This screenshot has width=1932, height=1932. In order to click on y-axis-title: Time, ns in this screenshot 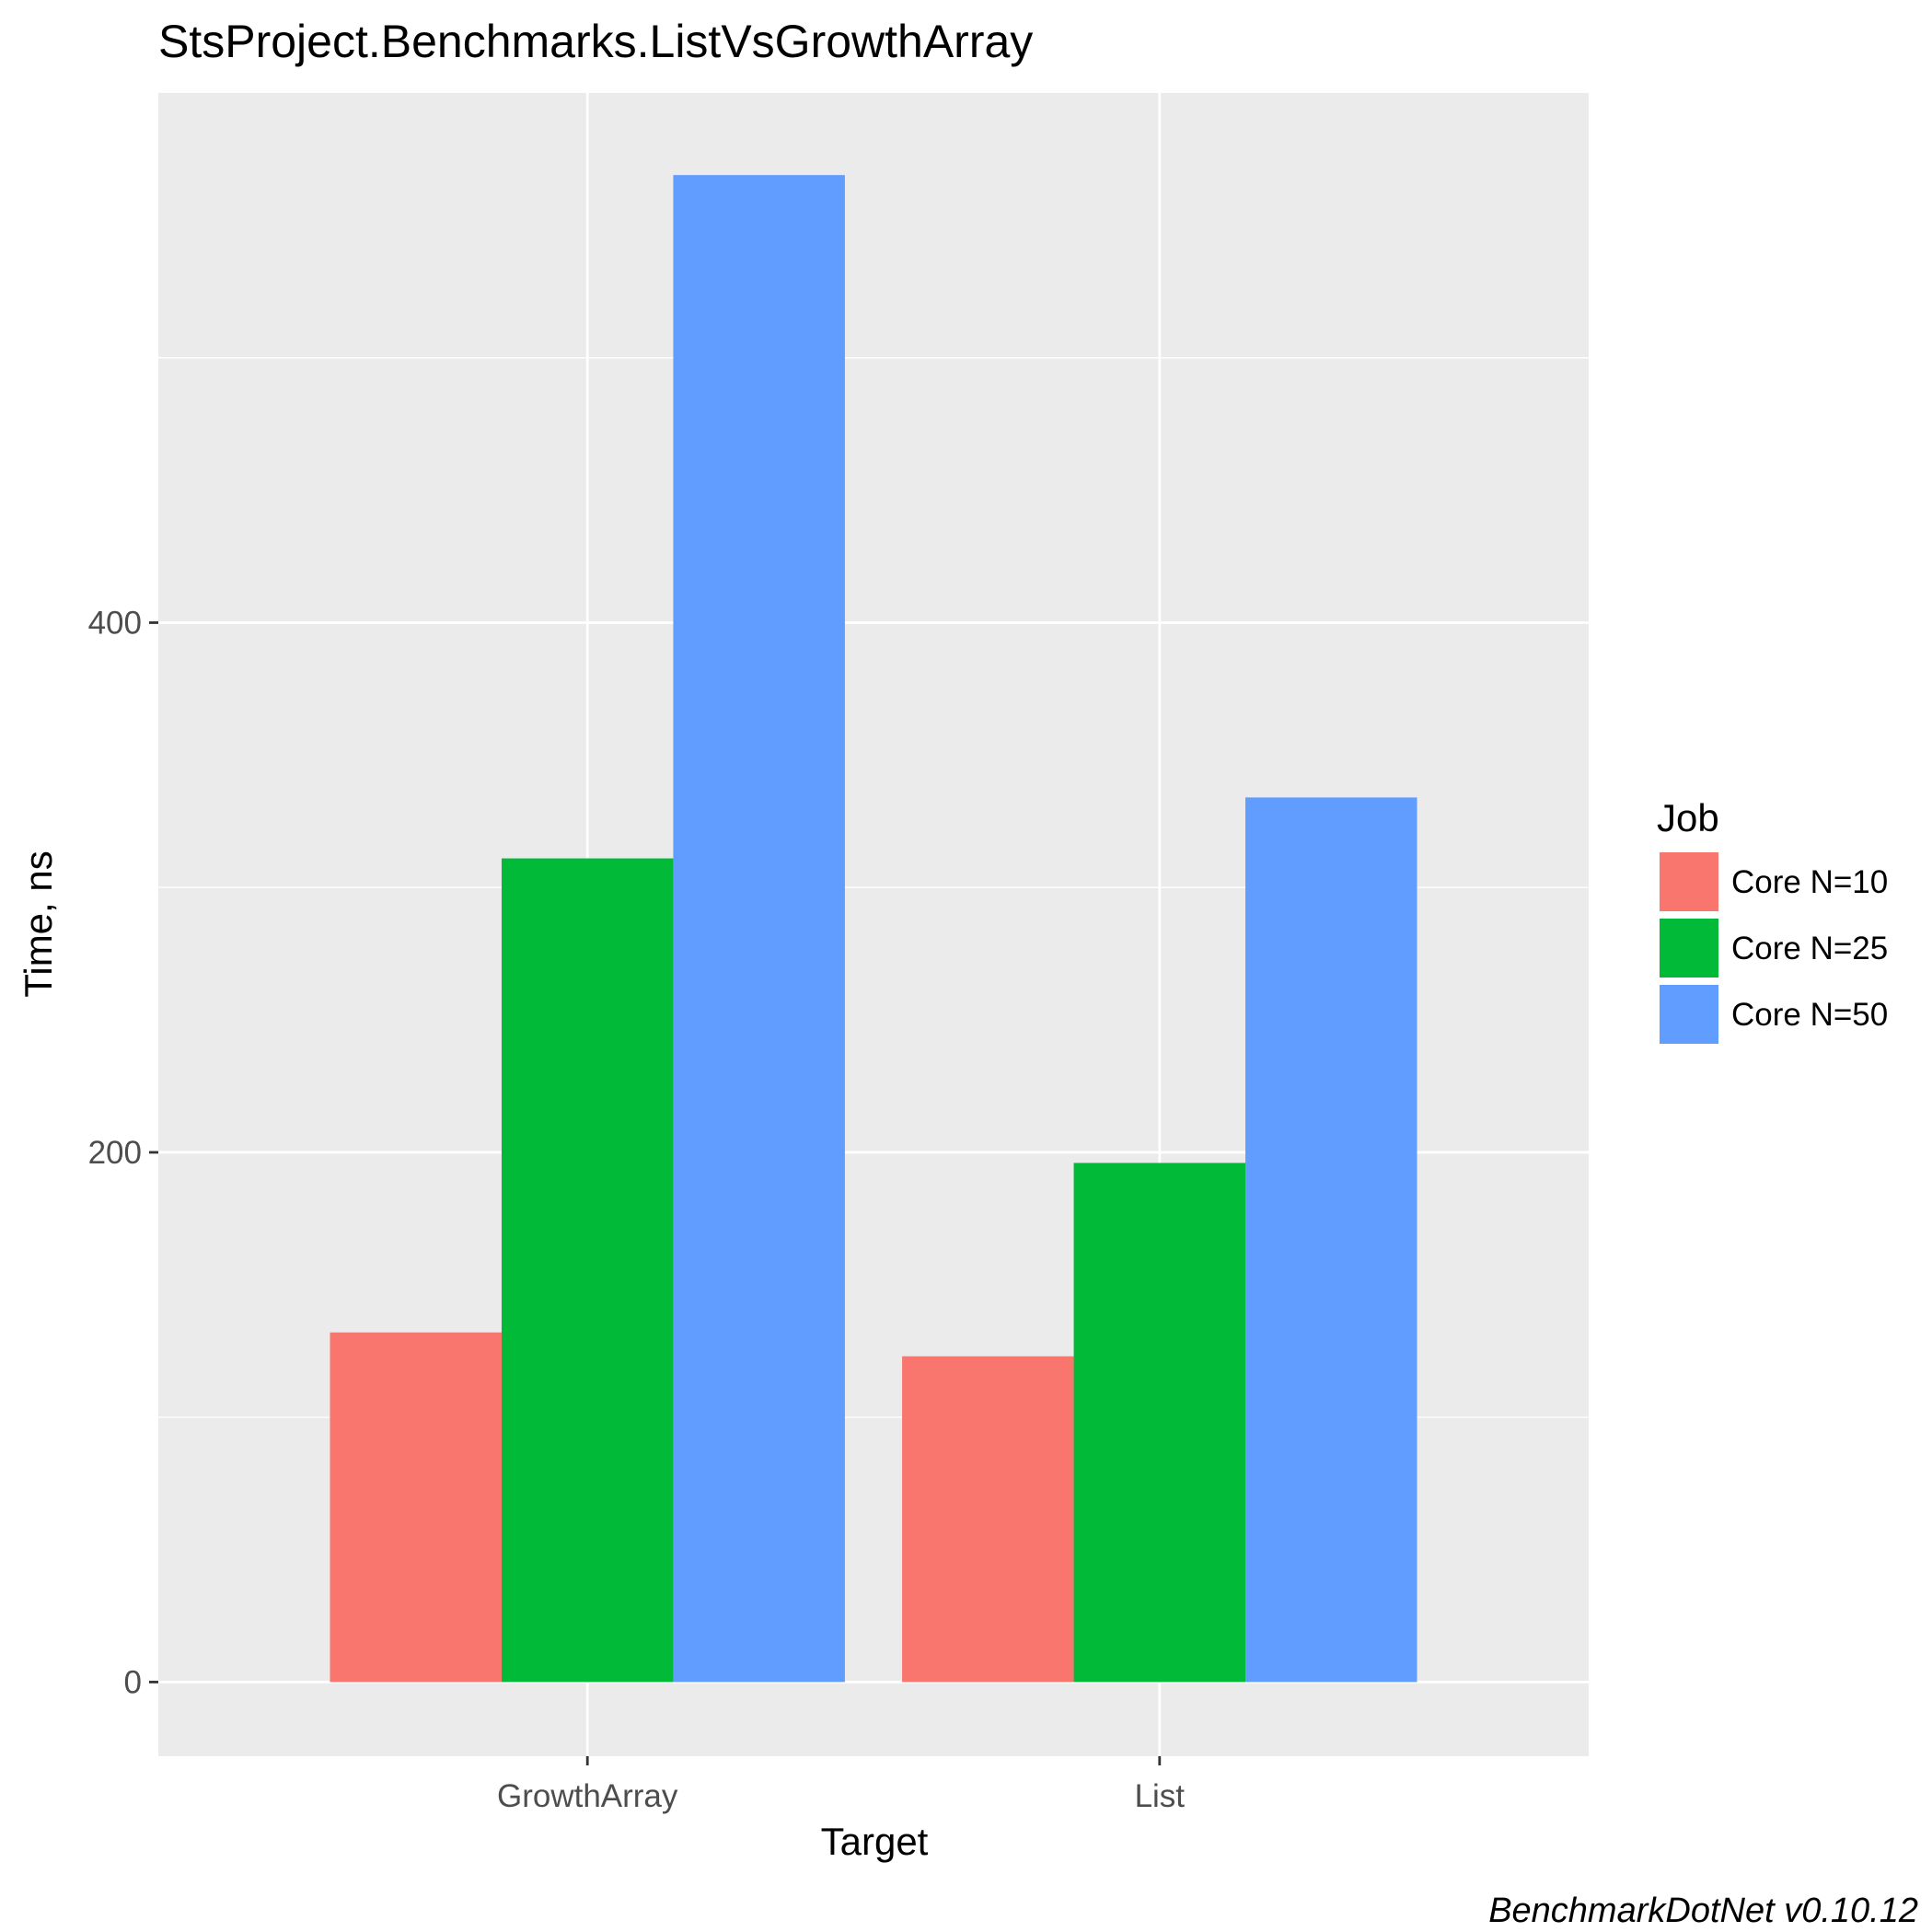, I will do `click(38, 924)`.